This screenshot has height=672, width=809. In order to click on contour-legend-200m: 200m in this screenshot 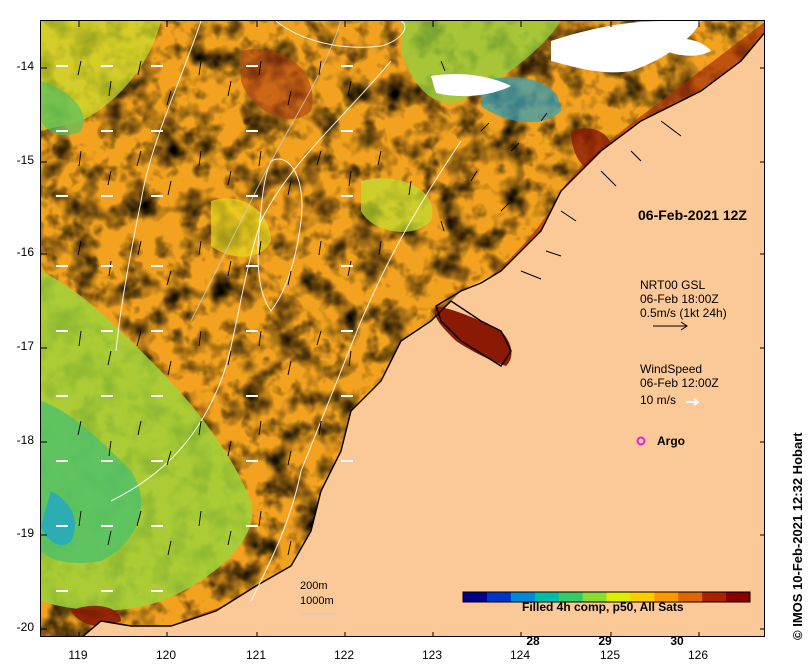, I will do `click(314, 586)`.